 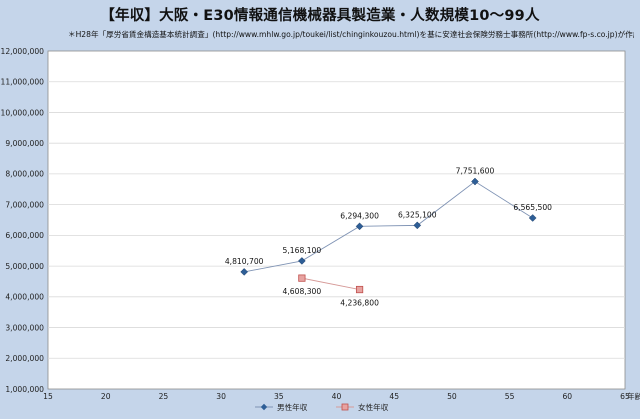 What do you see at coordinates (510, 396) in the screenshot?
I see `x-tick-label: 55` at bounding box center [510, 396].